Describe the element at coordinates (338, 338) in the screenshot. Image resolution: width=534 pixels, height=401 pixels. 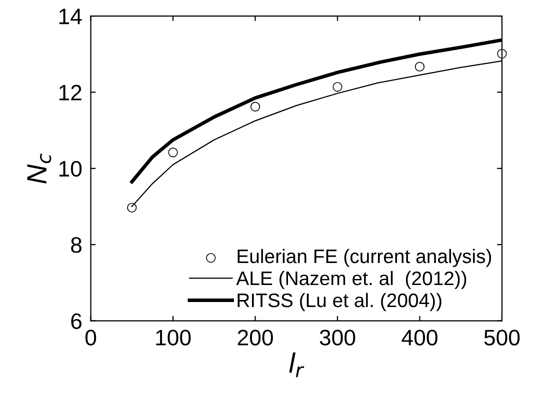
I see `x-tick-label: 300` at that location.